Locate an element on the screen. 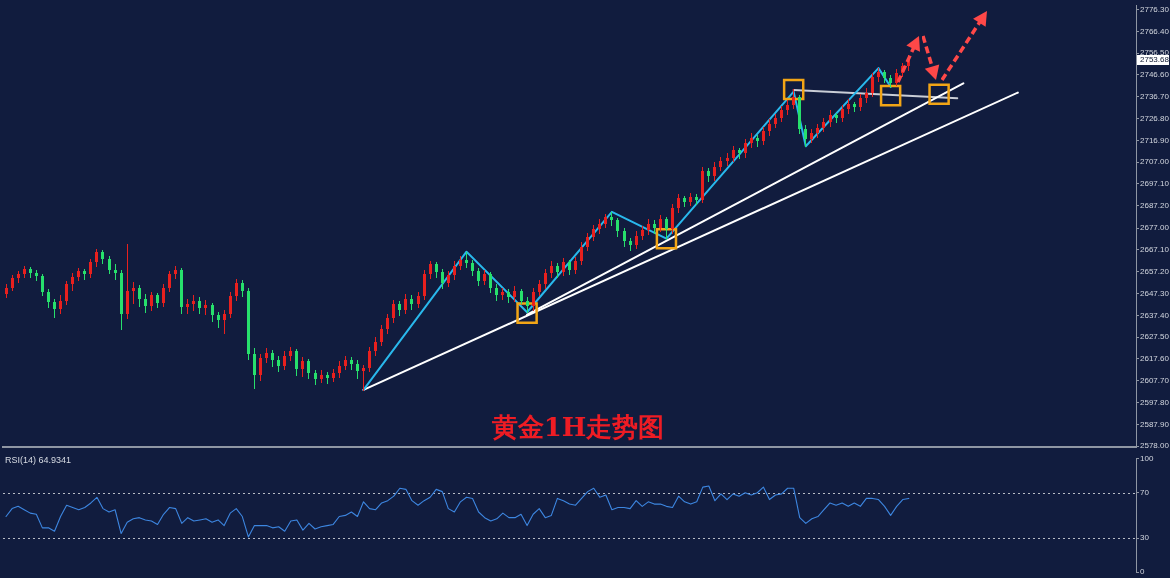  y-tick-label: 2746.60 is located at coordinates (1155, 75).